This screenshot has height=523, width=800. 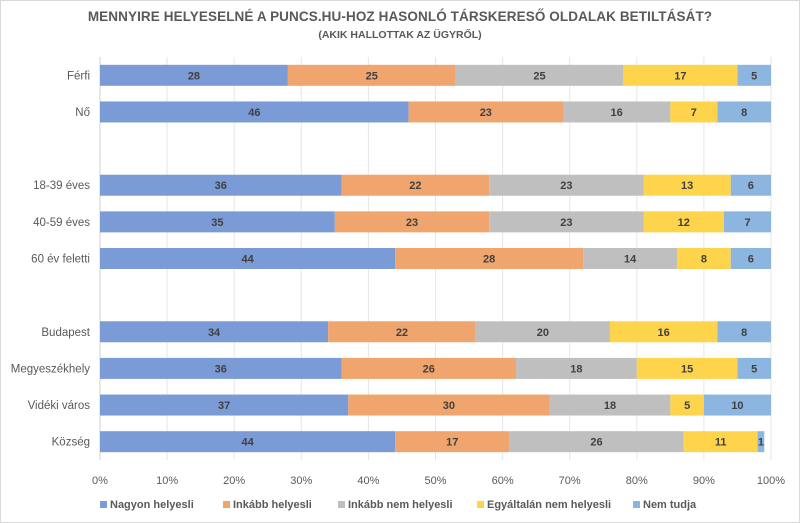 What do you see at coordinates (771, 481) in the screenshot?
I see `x-tick-label: 100%` at bounding box center [771, 481].